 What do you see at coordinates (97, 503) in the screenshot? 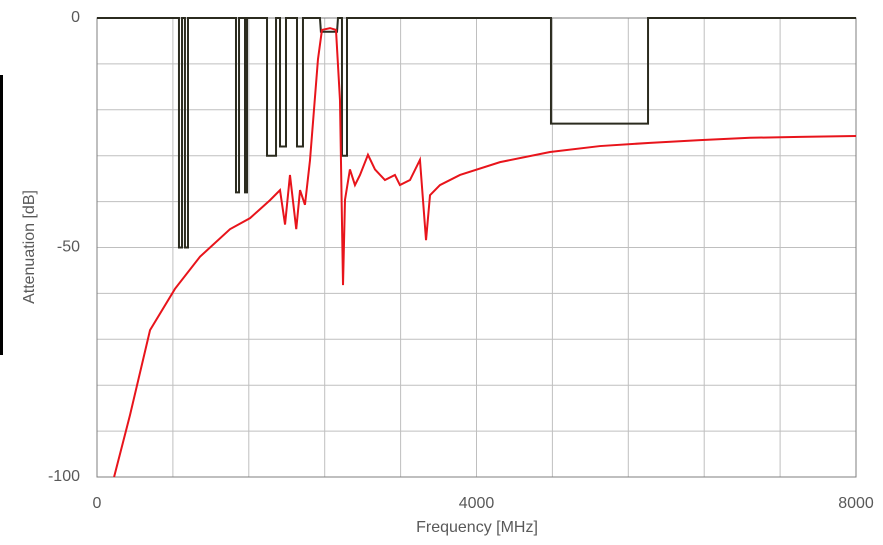
I see `x-tick-label: 0` at bounding box center [97, 503].